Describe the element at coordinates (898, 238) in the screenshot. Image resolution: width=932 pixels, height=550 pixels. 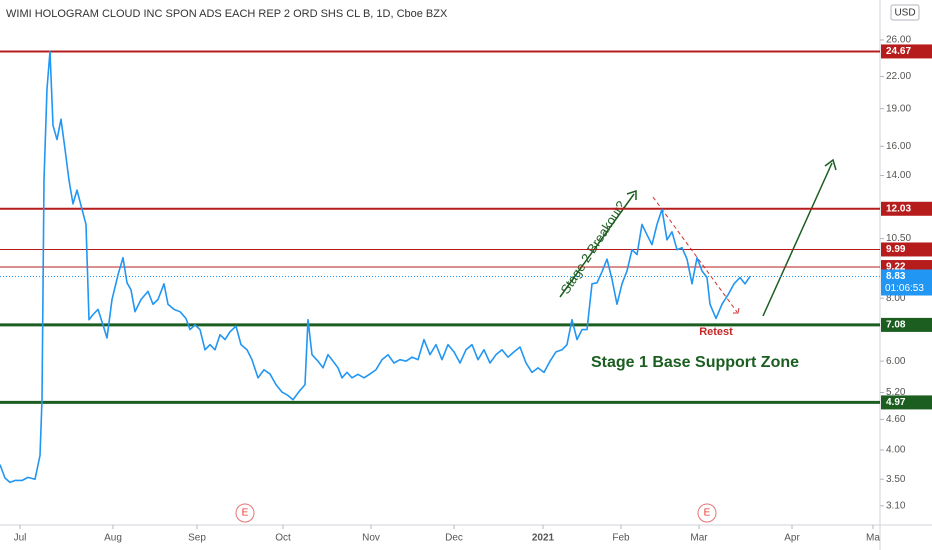
I see `y-tick-label: 10.50` at that location.